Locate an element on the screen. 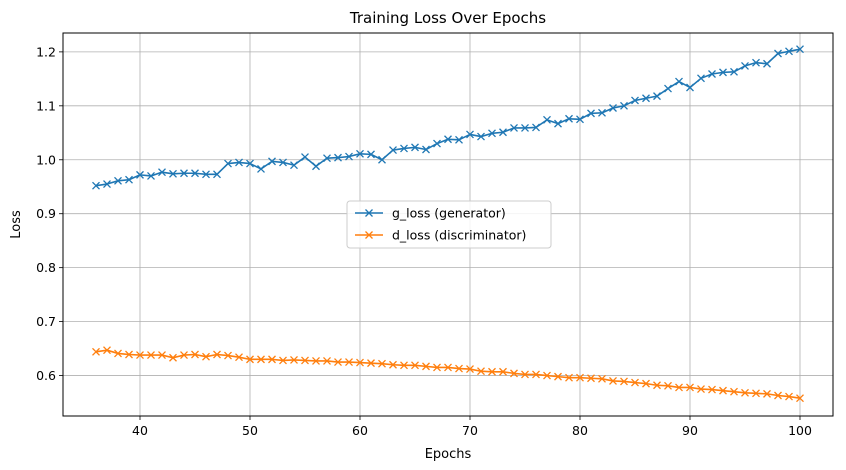 The width and height of the screenshot is (846, 470). legend-label-0: g_loss (generator) is located at coordinates (449, 213).